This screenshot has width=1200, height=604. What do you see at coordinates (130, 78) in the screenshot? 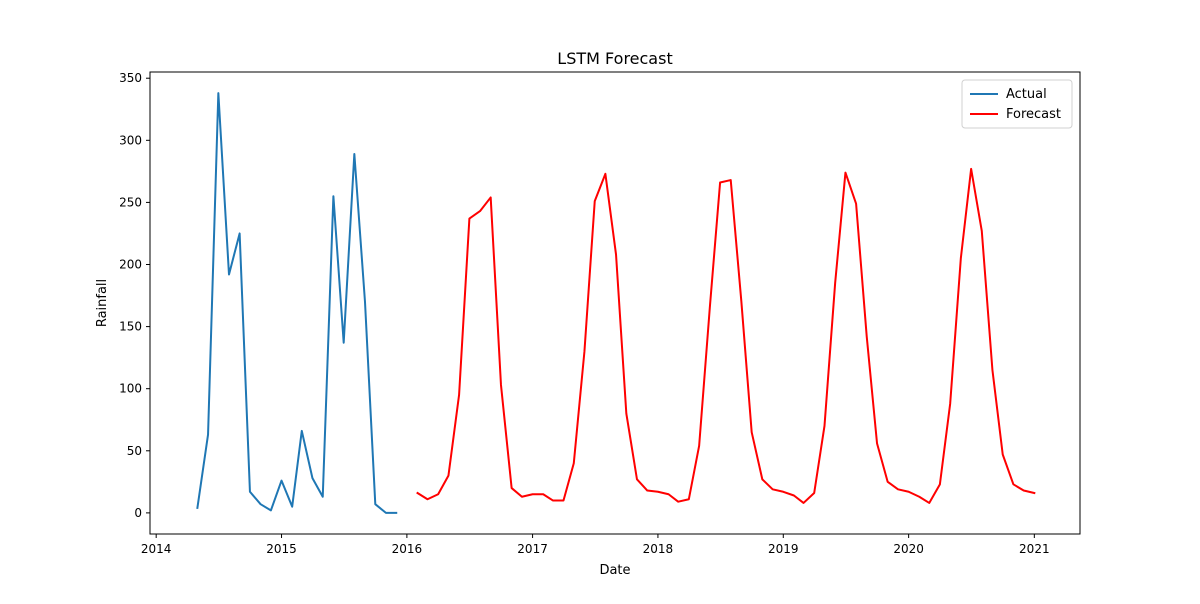
I see `y-tick-label: 350` at bounding box center [130, 78].